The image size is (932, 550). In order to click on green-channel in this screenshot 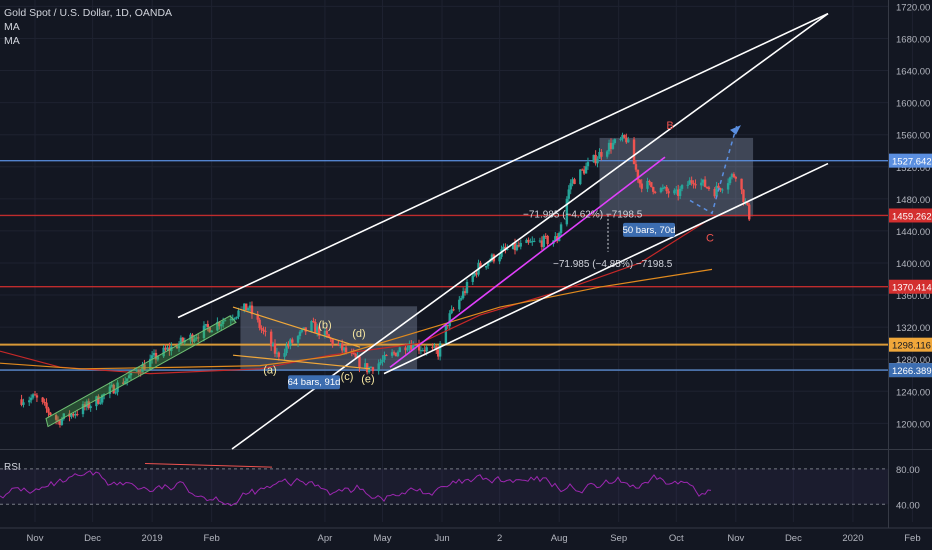, I will do `click(141, 371)`.